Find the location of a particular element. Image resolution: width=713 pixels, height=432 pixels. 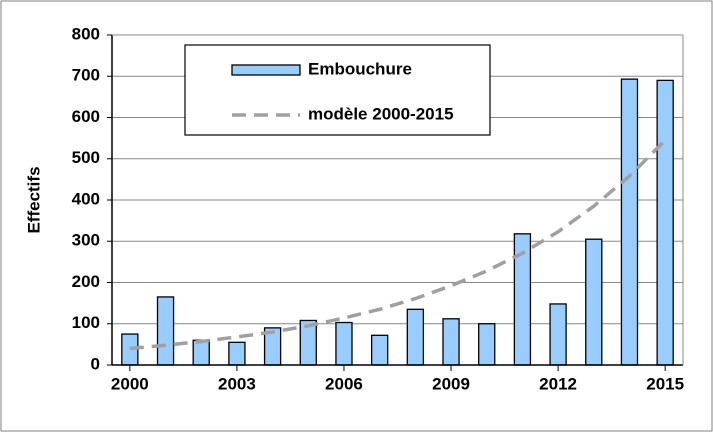

x-tick-label: 2003 is located at coordinates (237, 383).